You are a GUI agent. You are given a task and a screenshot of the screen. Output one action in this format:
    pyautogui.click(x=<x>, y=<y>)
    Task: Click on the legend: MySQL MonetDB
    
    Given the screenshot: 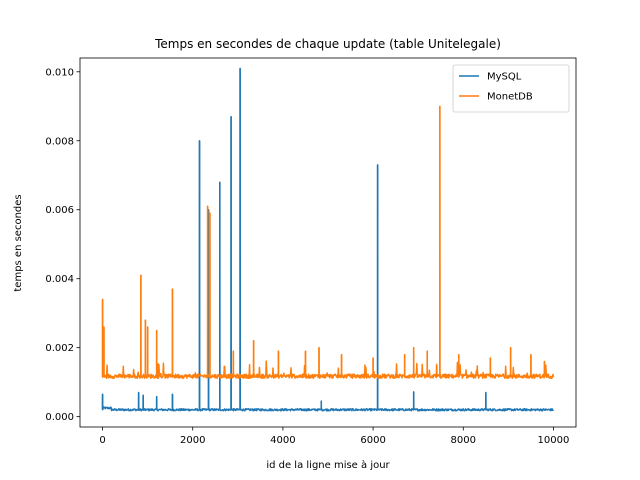 What is the action you would take?
    pyautogui.click(x=511, y=88)
    